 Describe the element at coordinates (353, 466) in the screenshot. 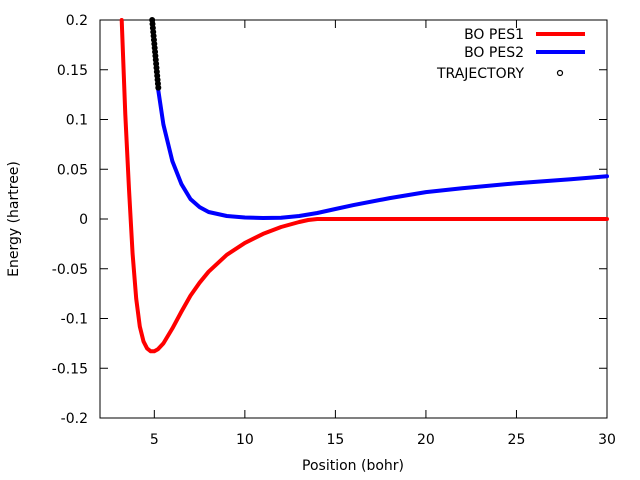

I see `x-axis-title: Position (bohr)` at that location.